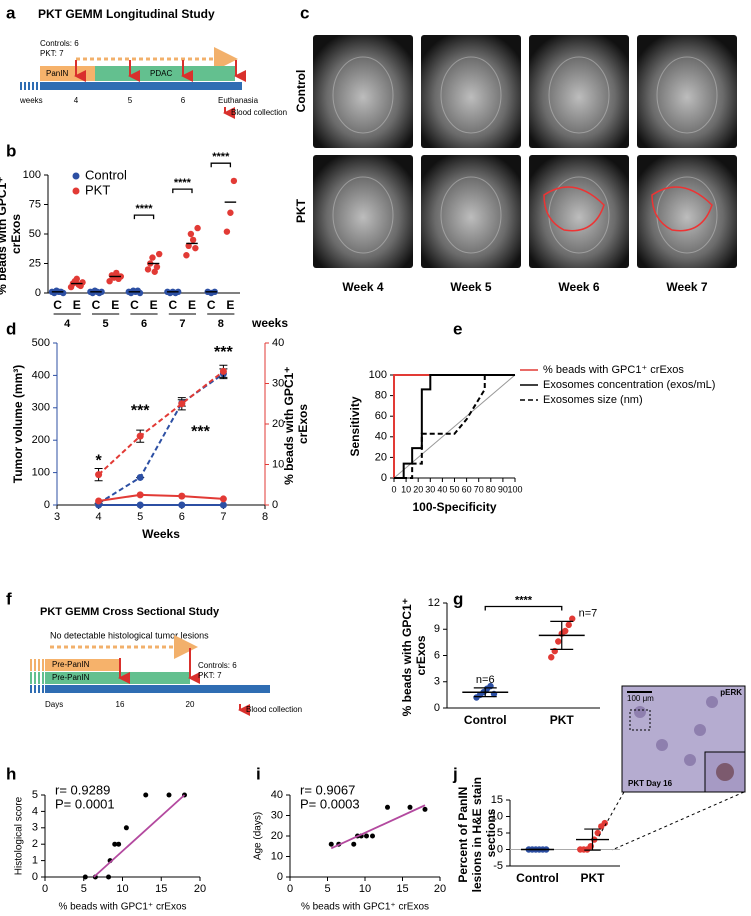 This screenshot has width=751, height=916. I want to click on x-tick-label: 10, so click(122, 889).